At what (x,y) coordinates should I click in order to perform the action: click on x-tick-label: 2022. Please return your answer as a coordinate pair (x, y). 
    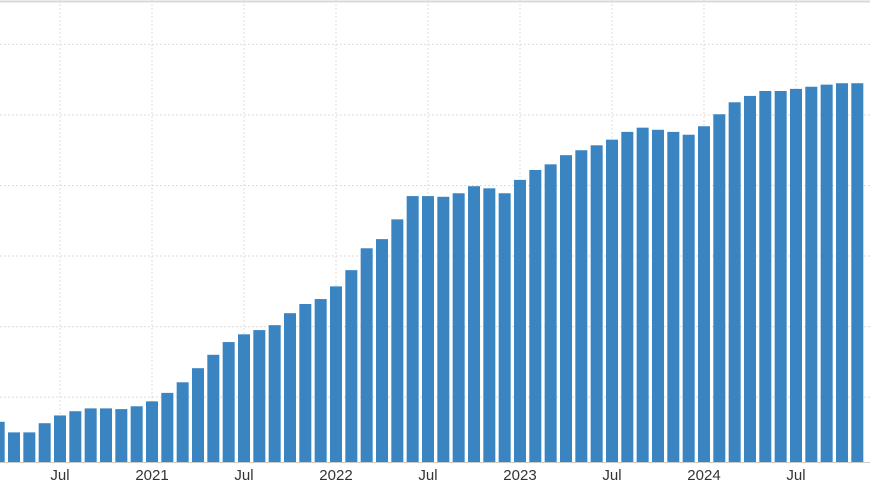
    Looking at the image, I should click on (335, 475).